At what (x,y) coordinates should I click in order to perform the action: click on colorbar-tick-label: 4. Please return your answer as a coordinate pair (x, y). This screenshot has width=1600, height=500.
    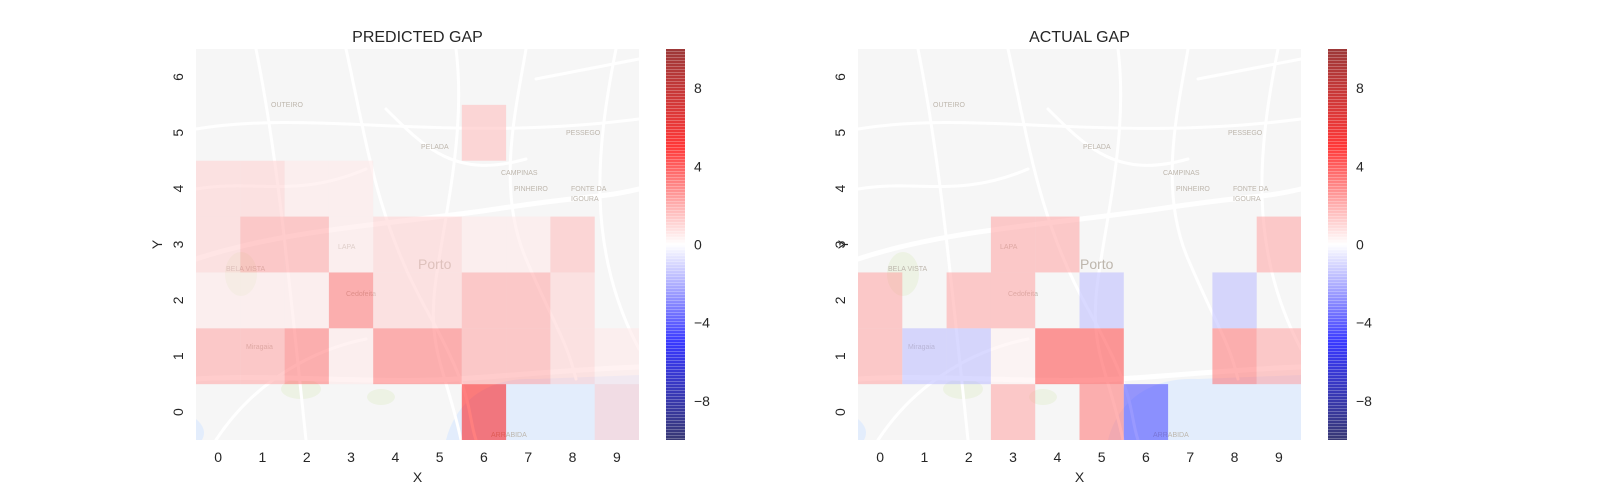
    Looking at the image, I should click on (1360, 166).